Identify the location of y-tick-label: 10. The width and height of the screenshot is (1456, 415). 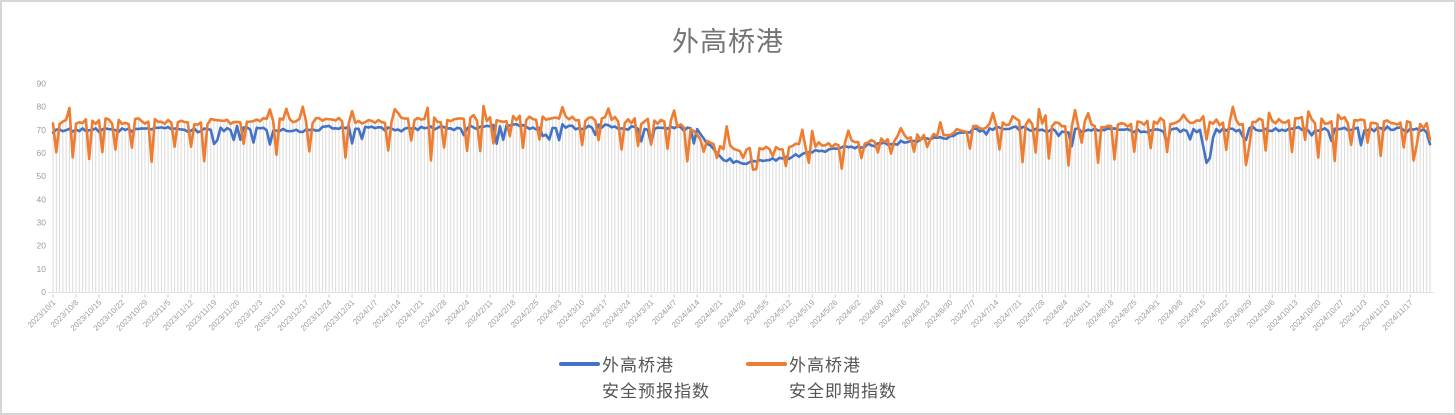
(42, 269).